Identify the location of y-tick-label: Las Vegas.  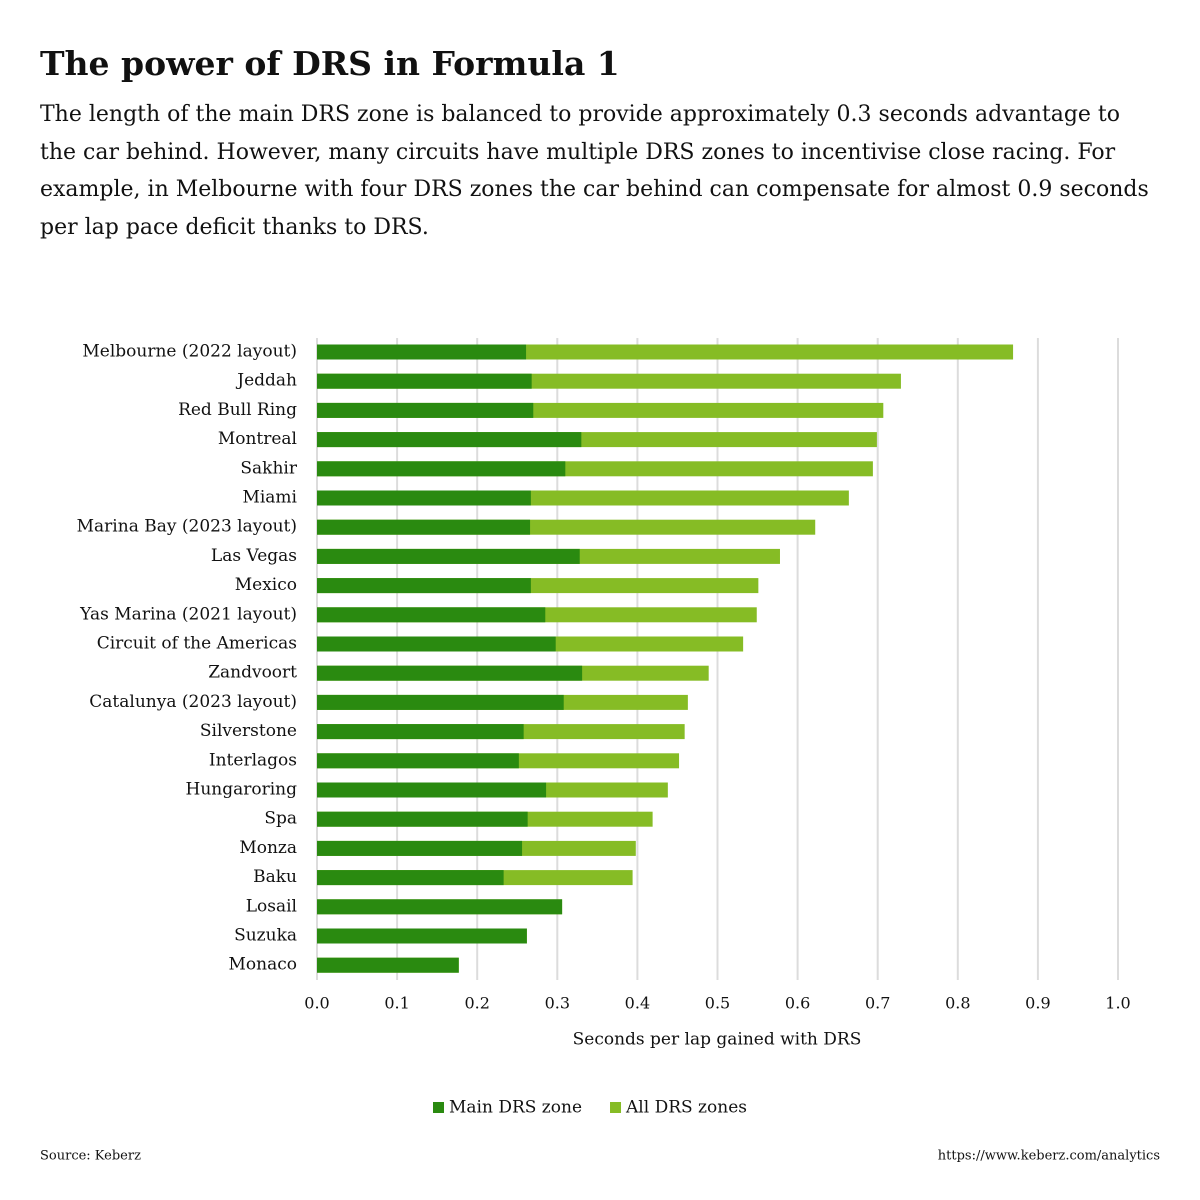
(254, 556).